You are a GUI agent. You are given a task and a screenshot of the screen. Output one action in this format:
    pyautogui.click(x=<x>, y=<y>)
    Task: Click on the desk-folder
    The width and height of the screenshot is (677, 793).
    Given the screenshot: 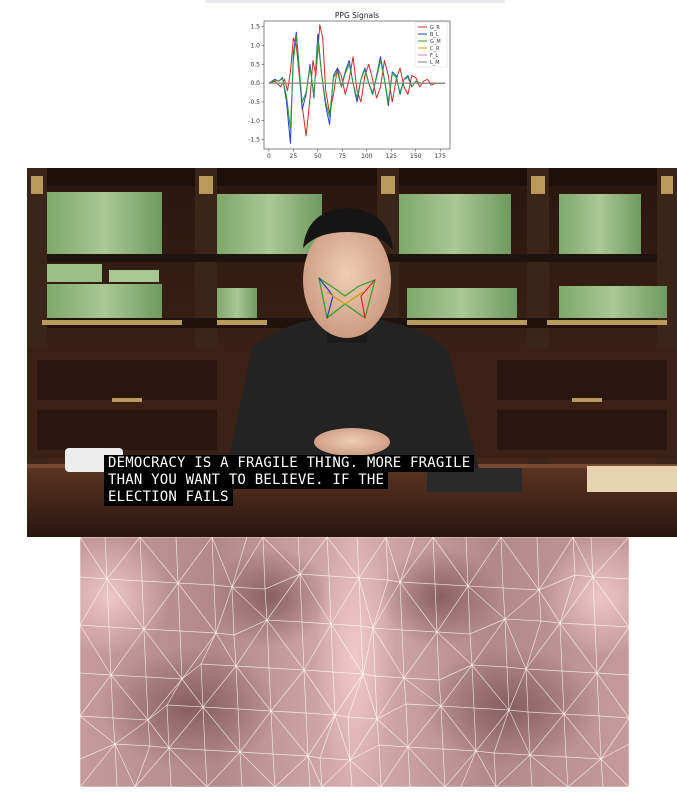 What is the action you would take?
    pyautogui.click(x=474, y=480)
    